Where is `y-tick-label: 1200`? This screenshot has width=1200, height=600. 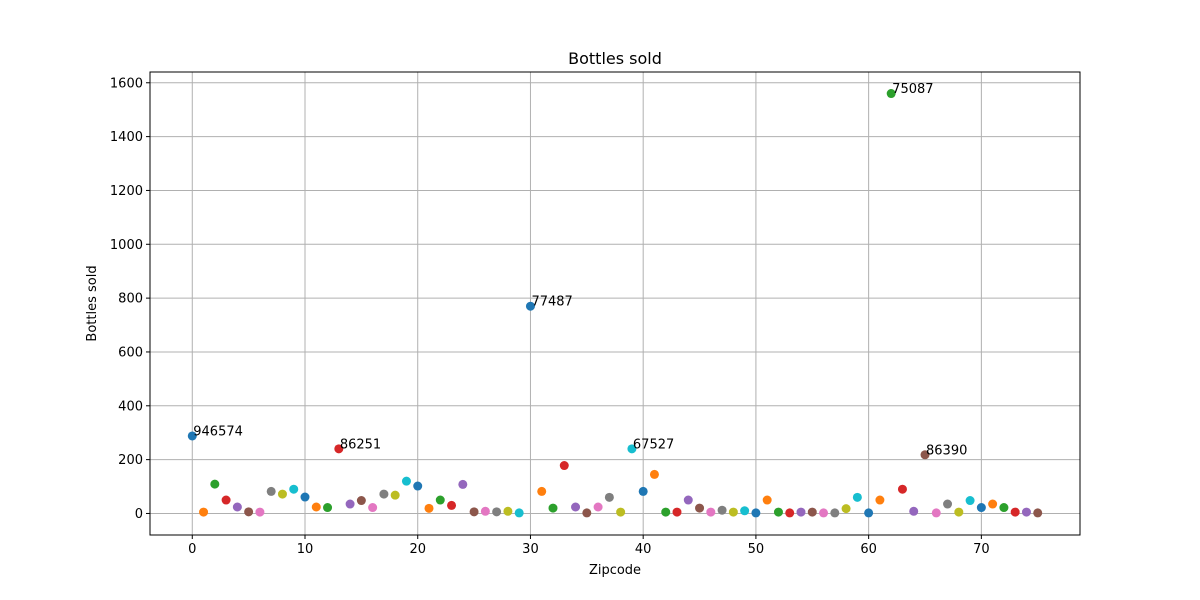
y-tick-label: 1200 is located at coordinates (126, 191).